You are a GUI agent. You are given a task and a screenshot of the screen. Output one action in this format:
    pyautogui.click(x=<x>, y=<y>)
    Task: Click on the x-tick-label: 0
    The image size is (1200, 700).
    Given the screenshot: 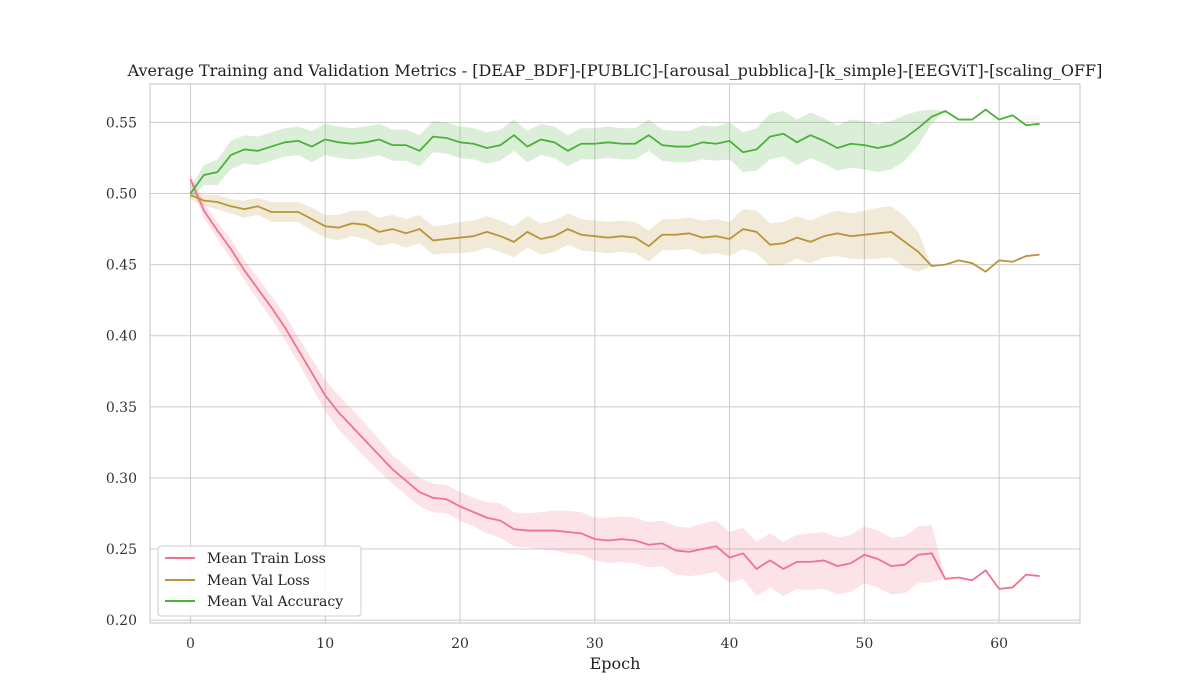 What is the action you would take?
    pyautogui.click(x=190, y=644)
    